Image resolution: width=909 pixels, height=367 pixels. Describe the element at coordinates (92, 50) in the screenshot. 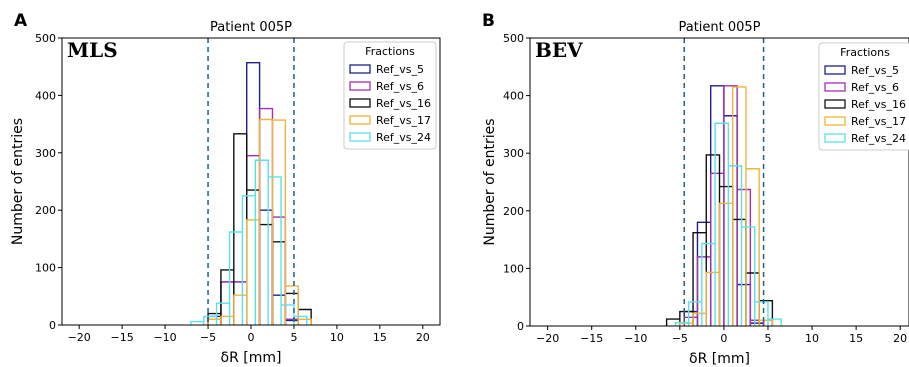

I see `method-label: MLS` at that location.